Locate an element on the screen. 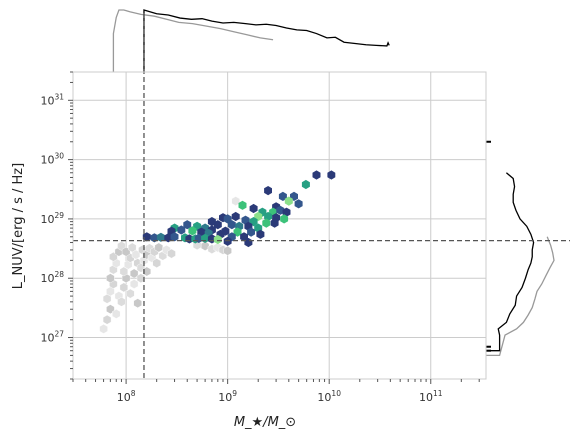 This screenshot has width=579, height=439. marginal-y-black-histogram is located at coordinates (510, 262).